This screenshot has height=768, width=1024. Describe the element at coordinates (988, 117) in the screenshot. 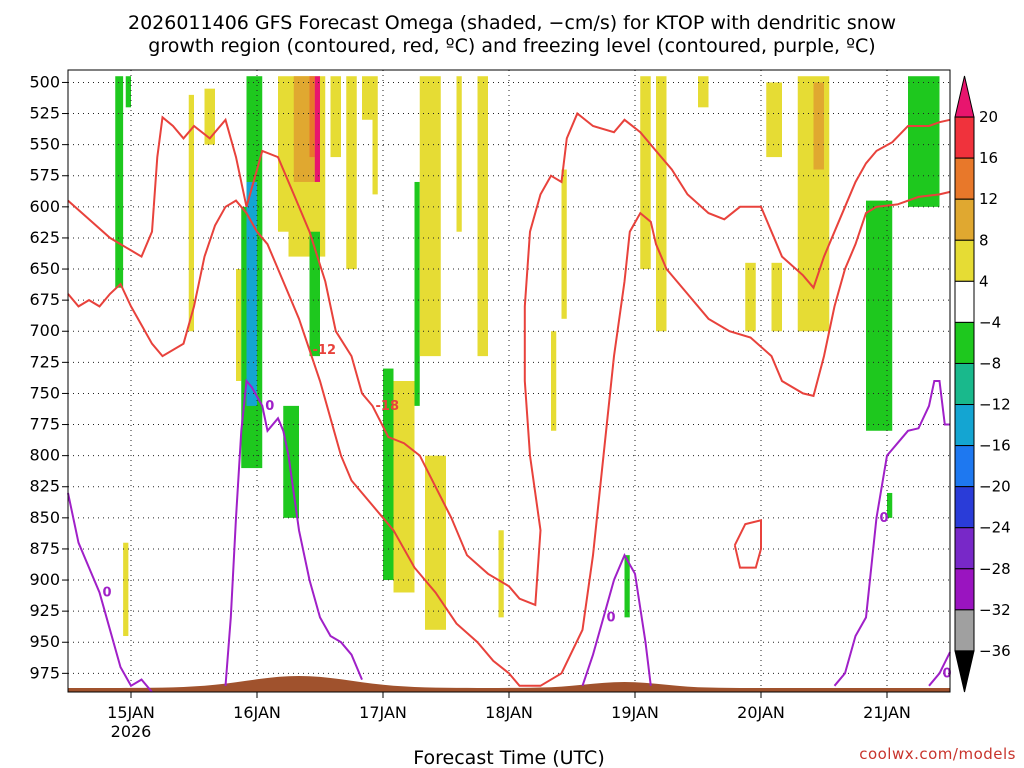

I see `colorbar-label-0: 20` at that location.